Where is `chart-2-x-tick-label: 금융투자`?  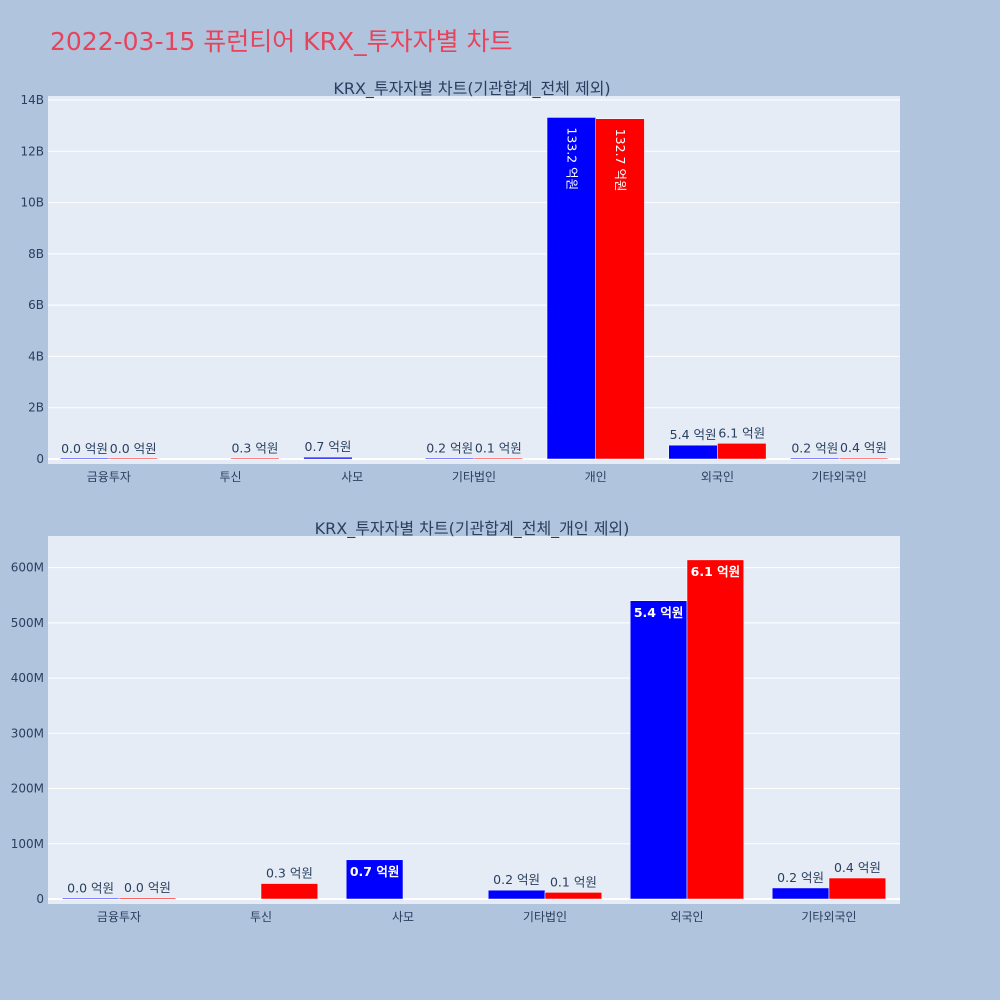 chart-2-x-tick-label: 금융투자 is located at coordinates (119, 917).